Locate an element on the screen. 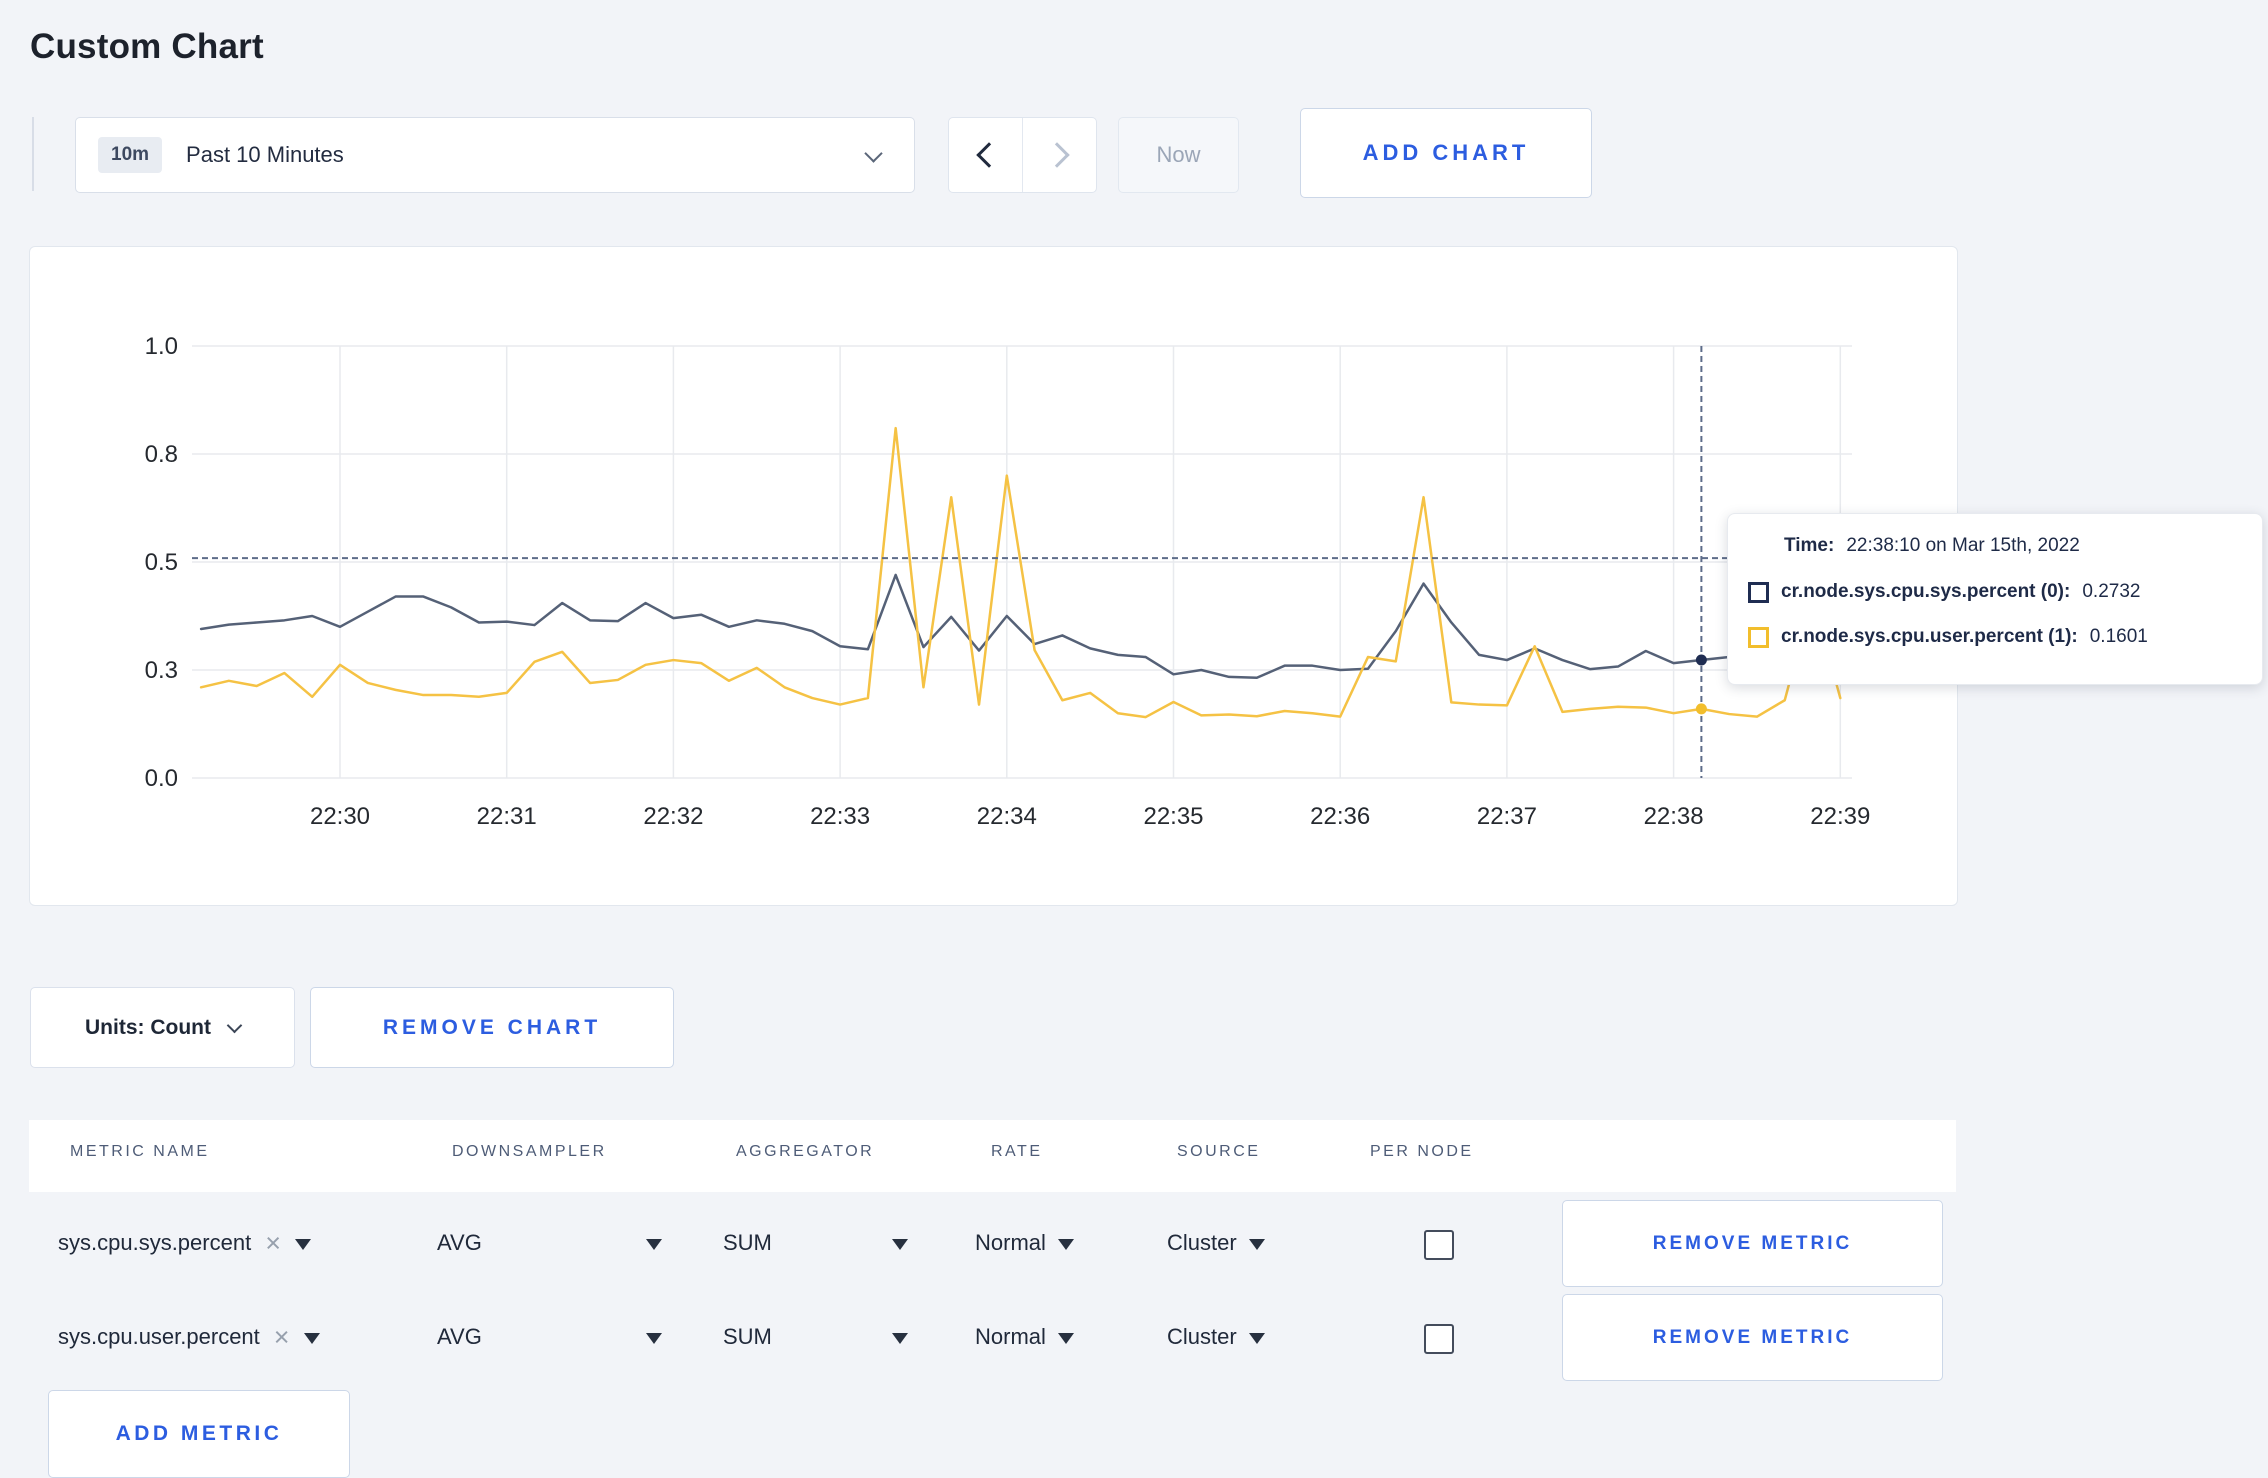 Image resolution: width=2268 pixels, height=1478 pixels. chevron-left-icon is located at coordinates (988, 155).